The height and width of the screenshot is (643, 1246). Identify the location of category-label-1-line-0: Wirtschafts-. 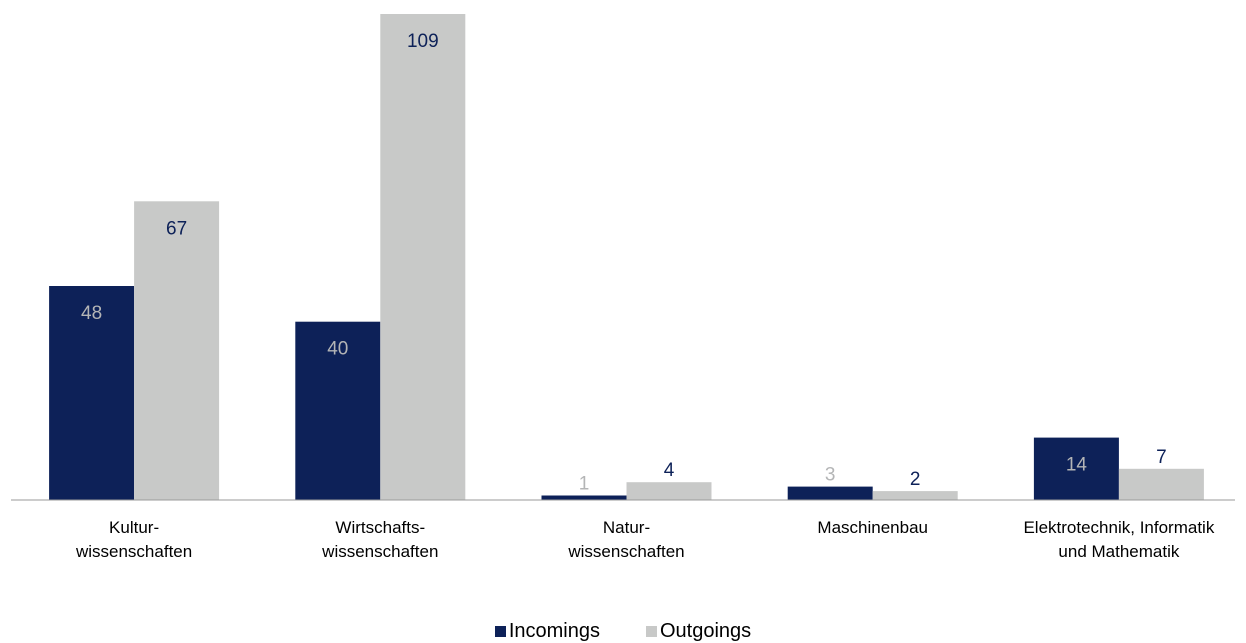
(380, 527).